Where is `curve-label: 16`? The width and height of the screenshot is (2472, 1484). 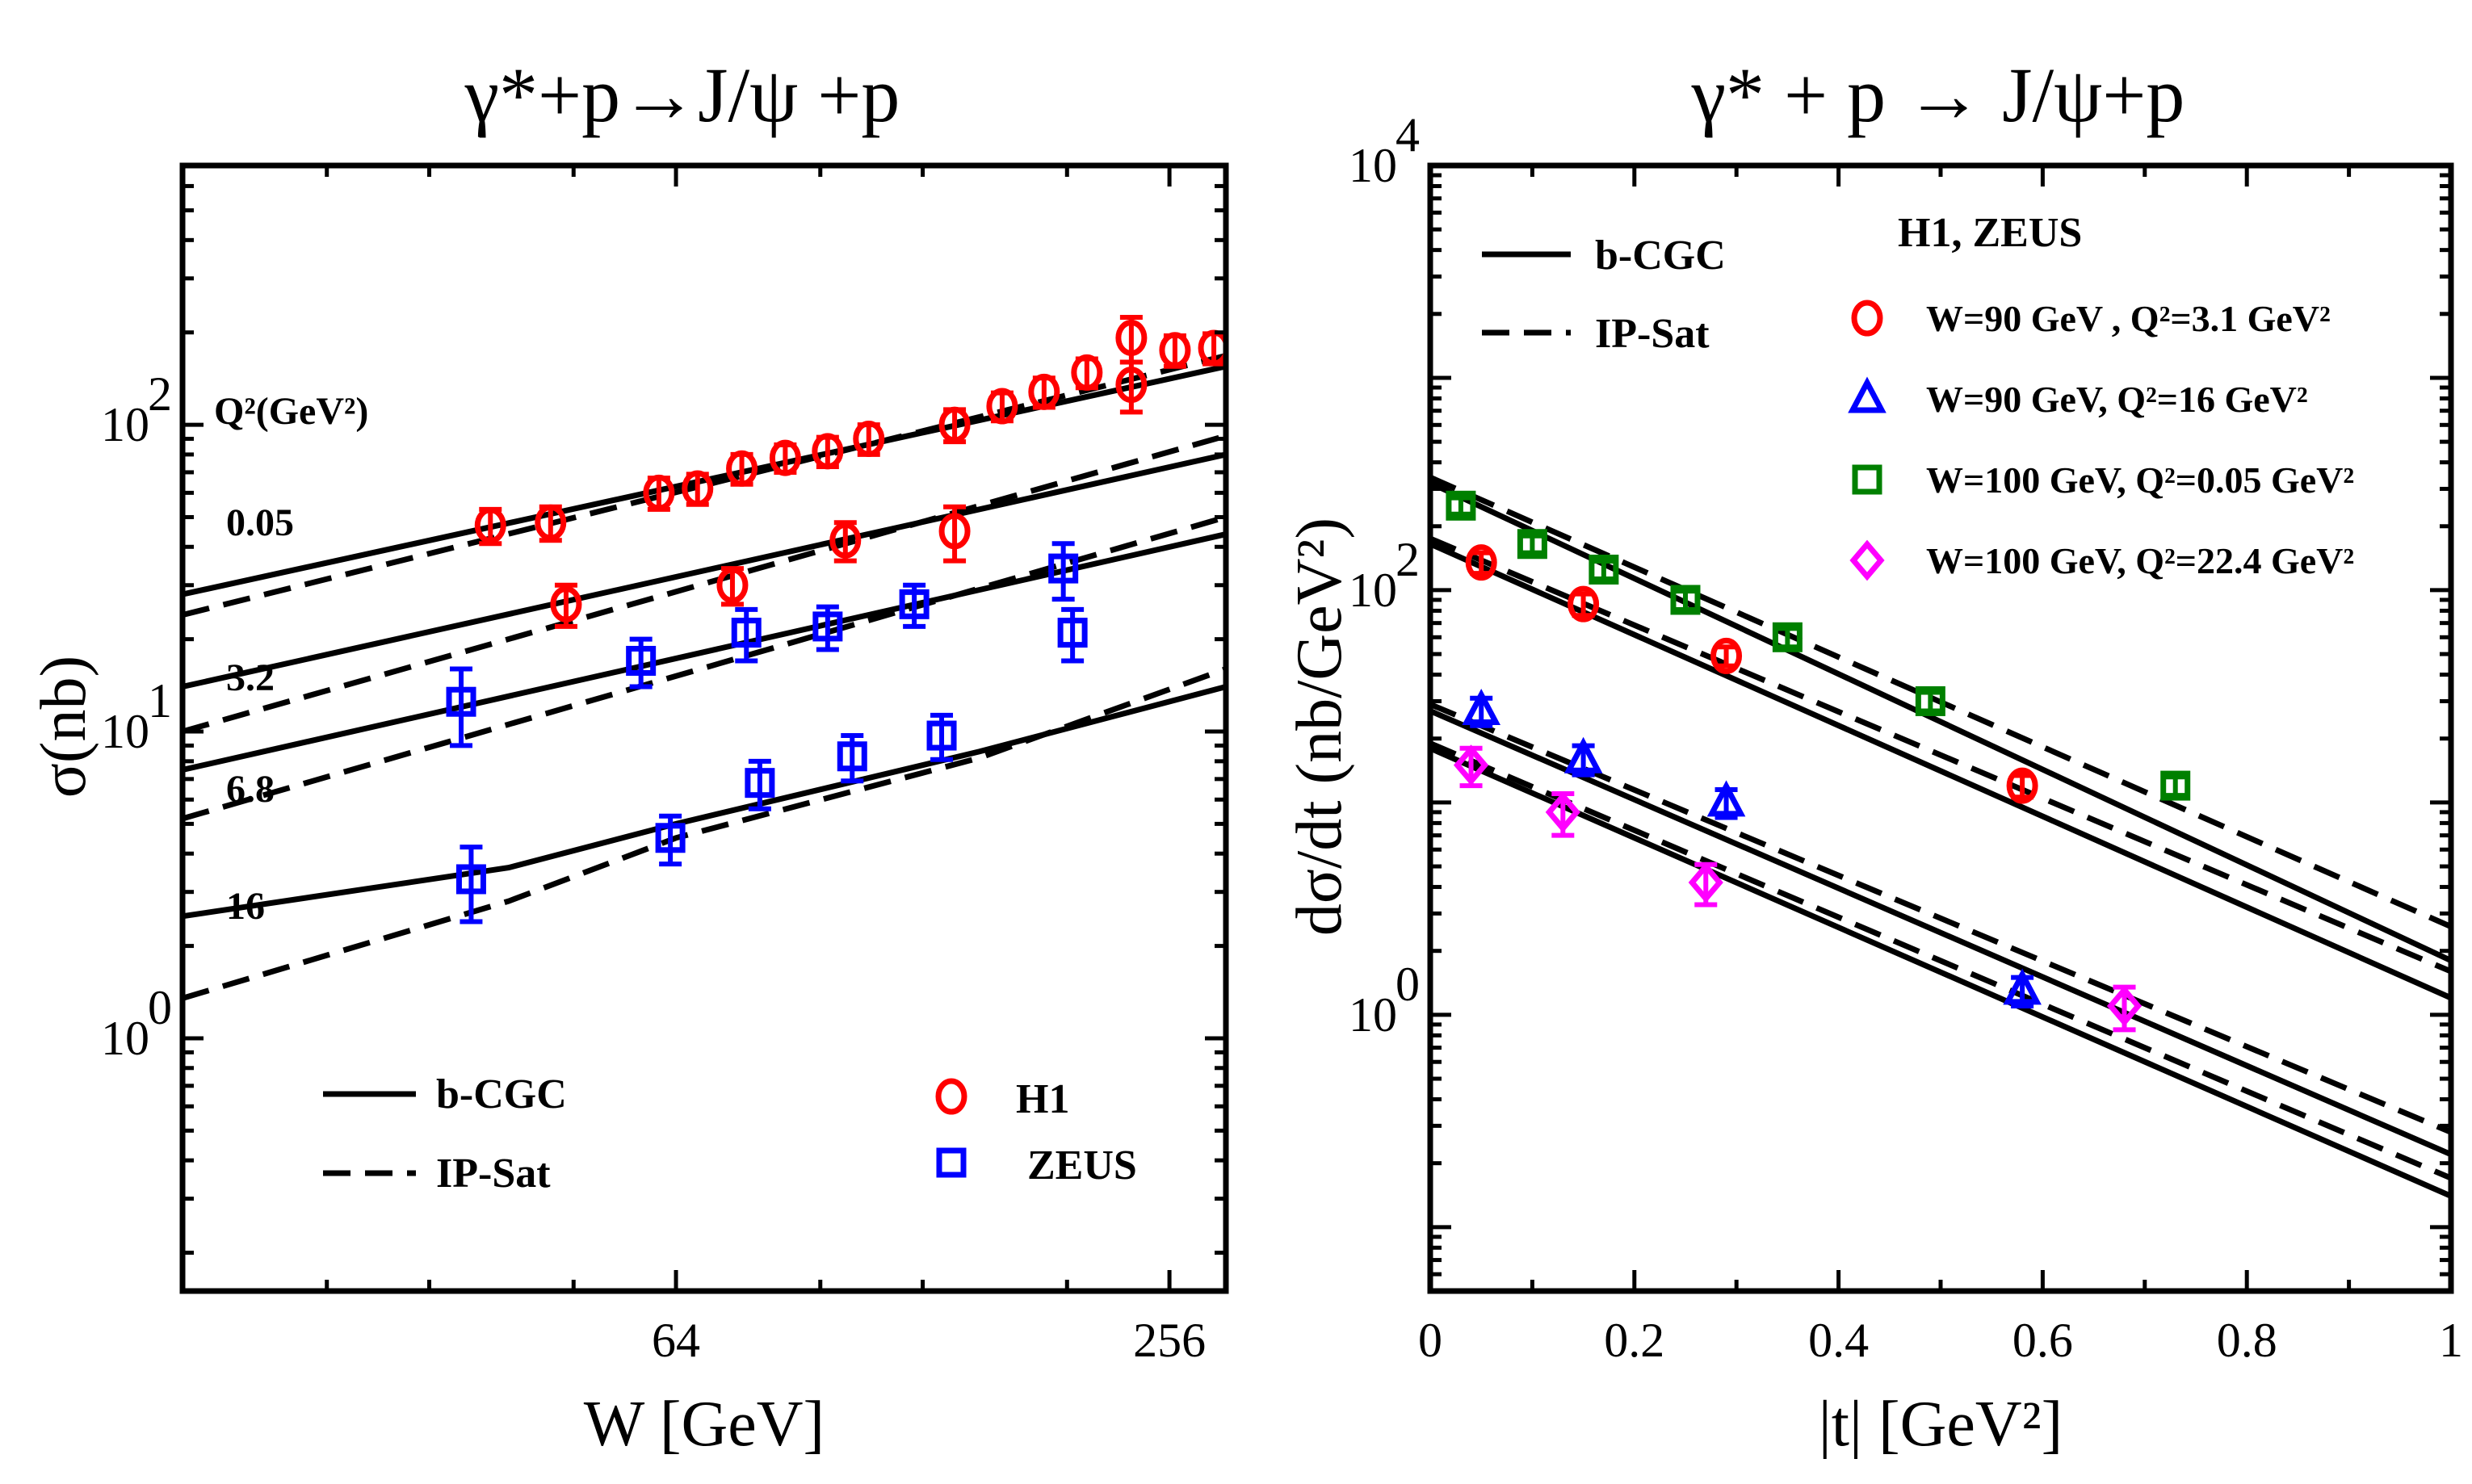 curve-label: 16 is located at coordinates (246, 906).